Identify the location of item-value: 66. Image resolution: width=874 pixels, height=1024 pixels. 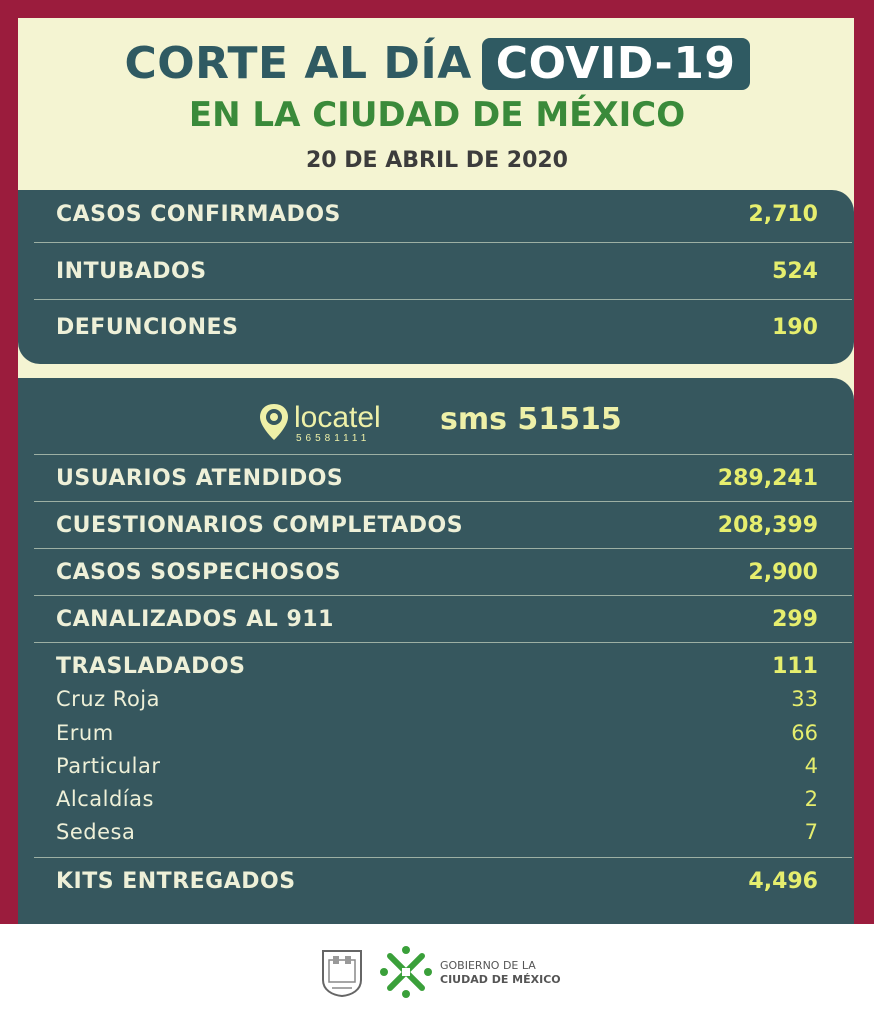
(804, 733).